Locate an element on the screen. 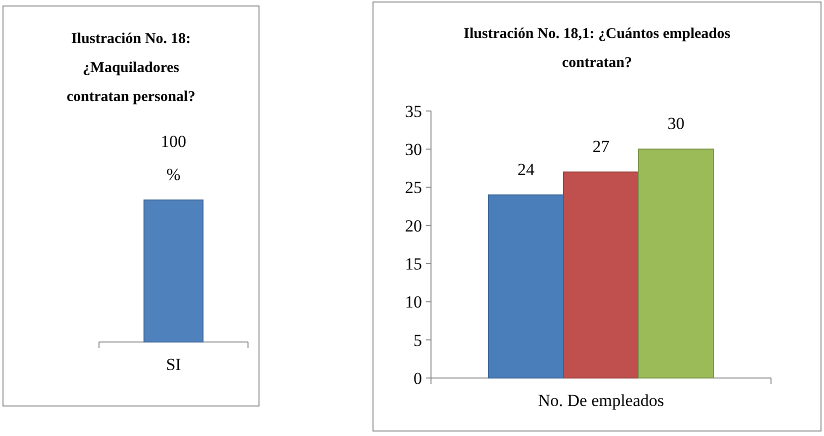 The width and height of the screenshot is (824, 436). y-tick-label: 5 is located at coordinates (418, 340).